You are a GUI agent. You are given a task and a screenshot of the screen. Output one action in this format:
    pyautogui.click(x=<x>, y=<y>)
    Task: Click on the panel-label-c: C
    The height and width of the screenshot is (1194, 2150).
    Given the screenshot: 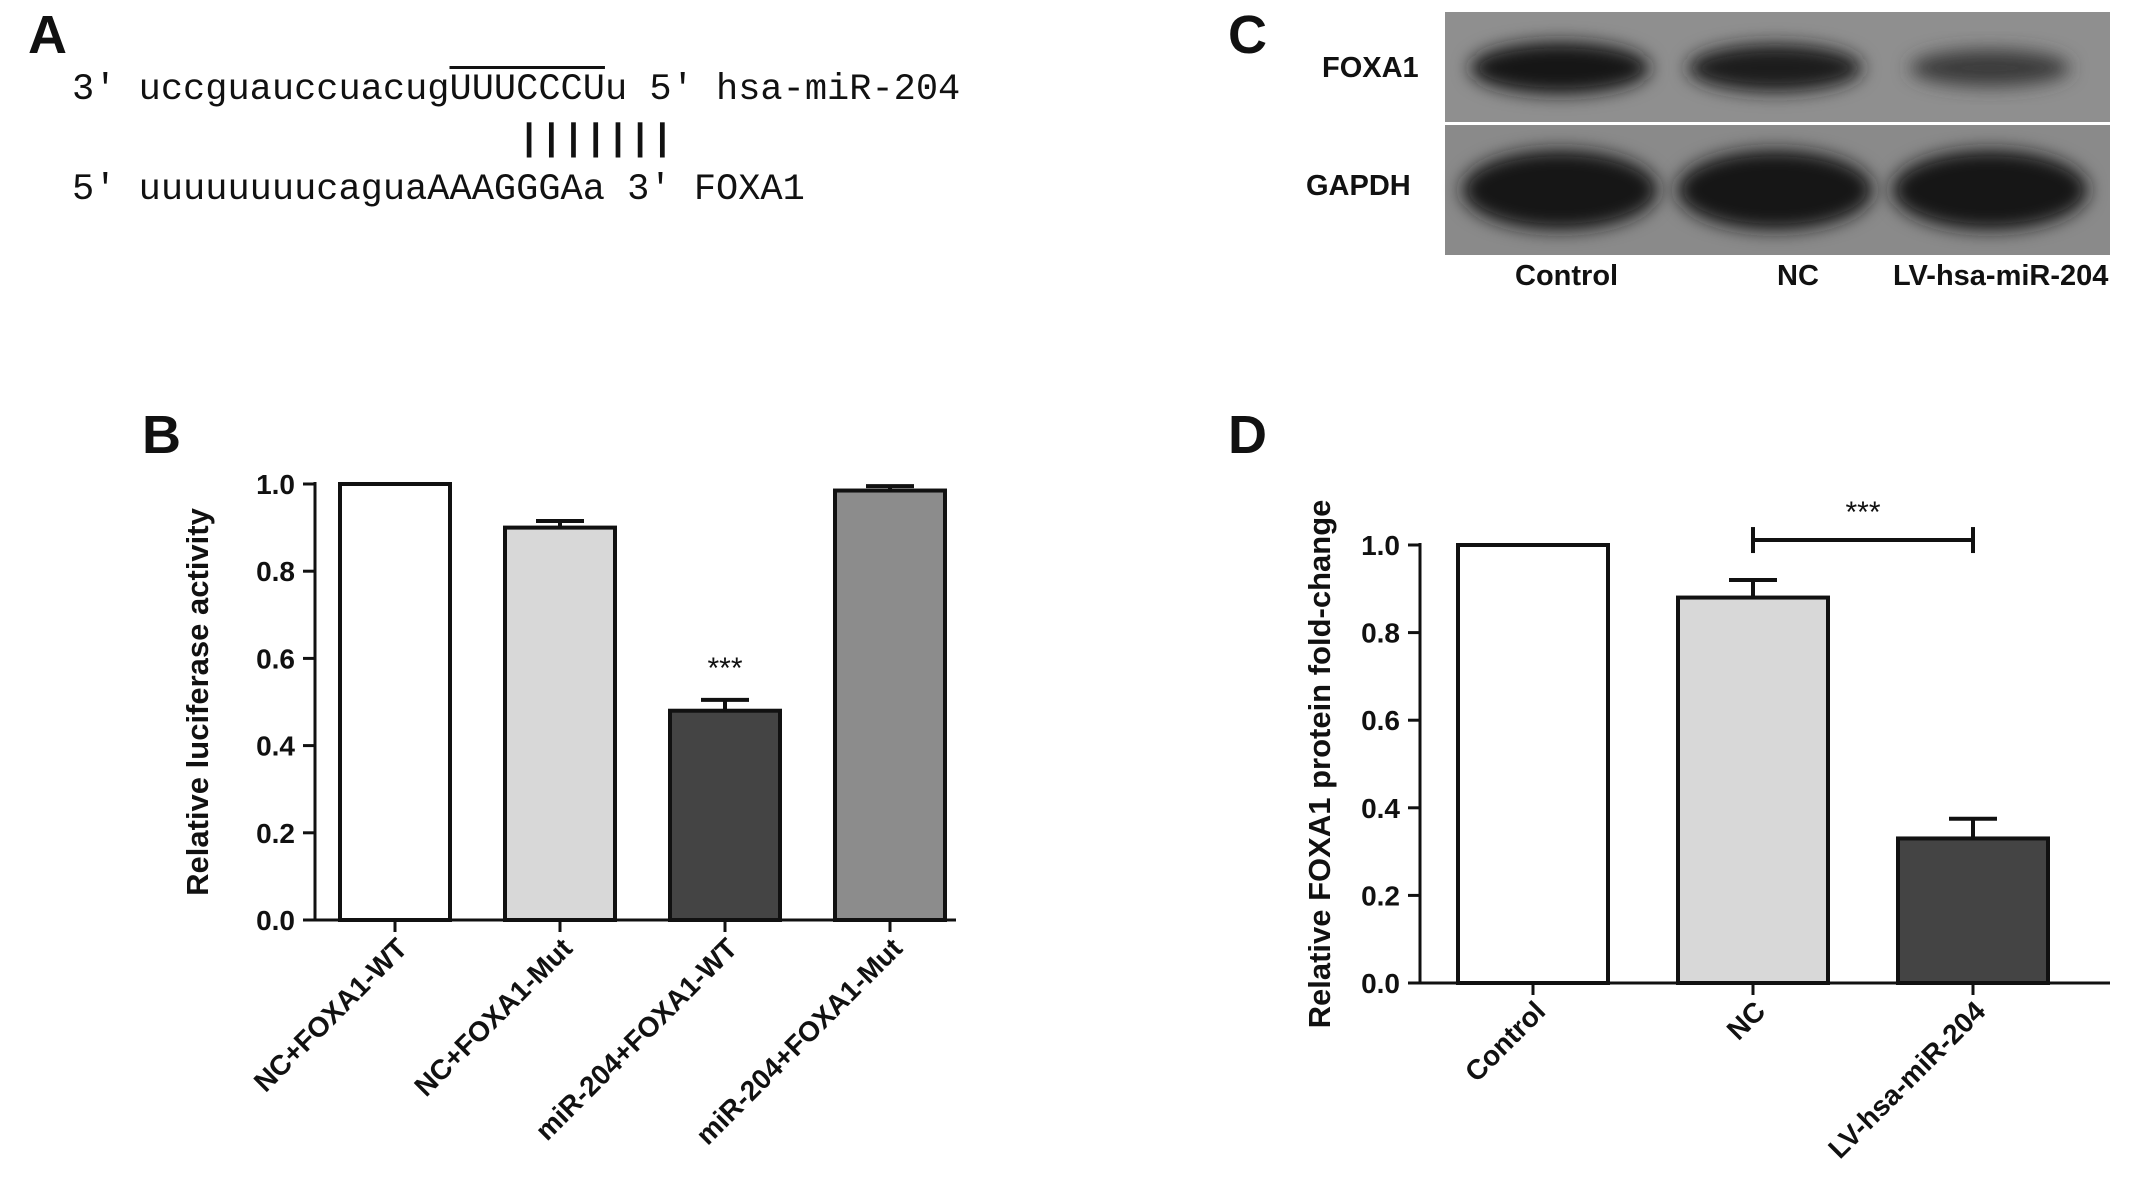 What is the action you would take?
    pyautogui.click(x=1247, y=35)
    